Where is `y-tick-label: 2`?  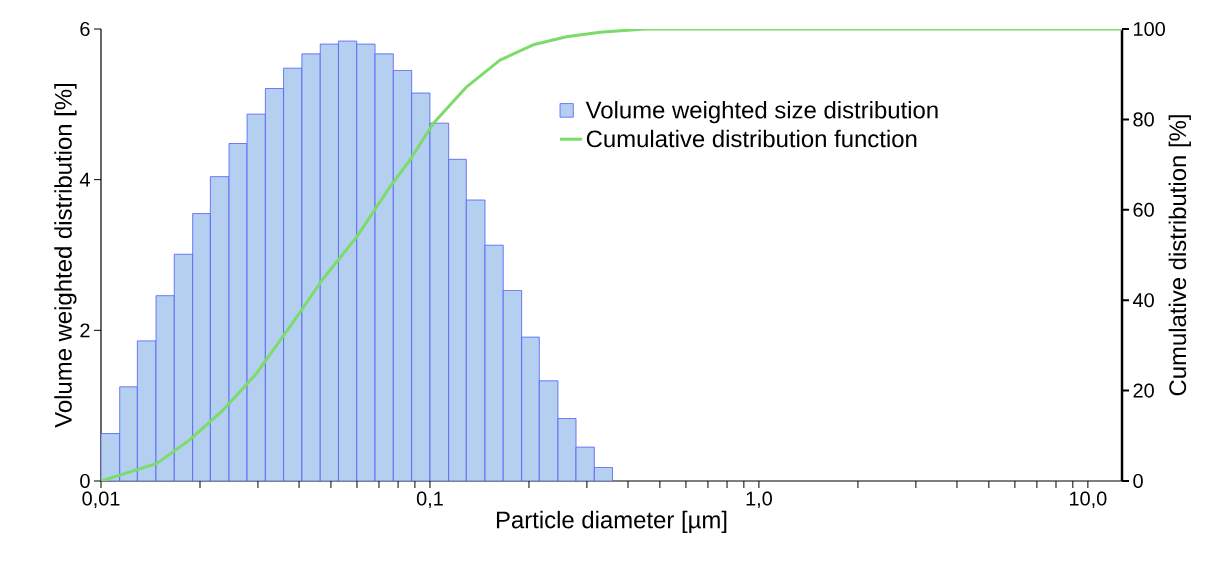 y-tick-label: 2 is located at coordinates (85, 330).